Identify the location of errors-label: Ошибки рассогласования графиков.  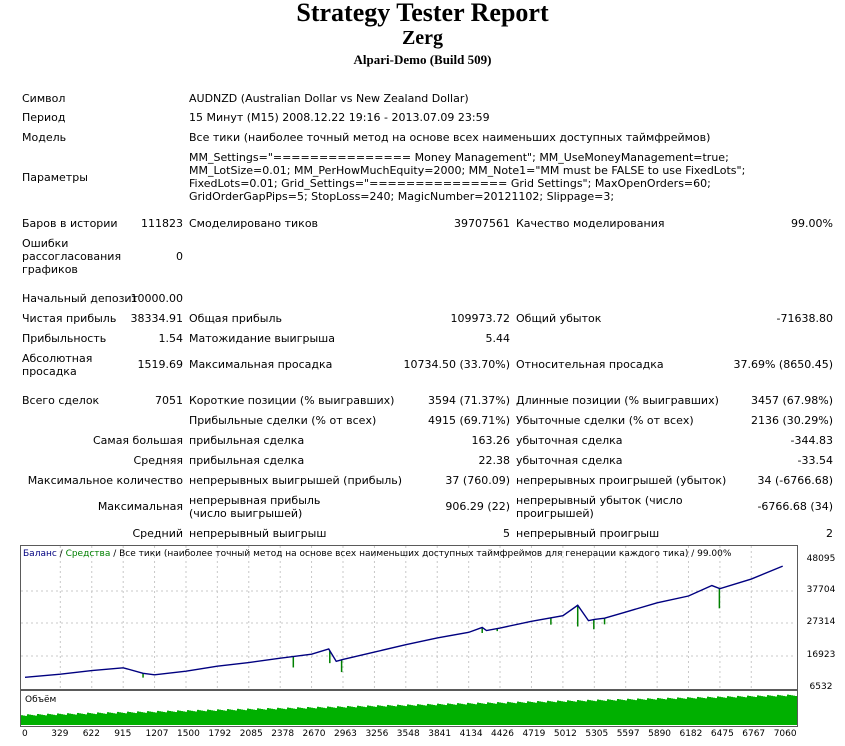
(72, 256).